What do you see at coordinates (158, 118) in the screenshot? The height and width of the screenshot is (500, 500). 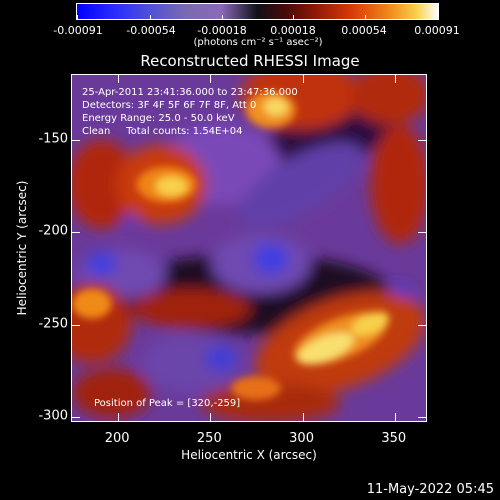 I see `energy-range: Energy Range: 25.0 - 50.0 keV` at bounding box center [158, 118].